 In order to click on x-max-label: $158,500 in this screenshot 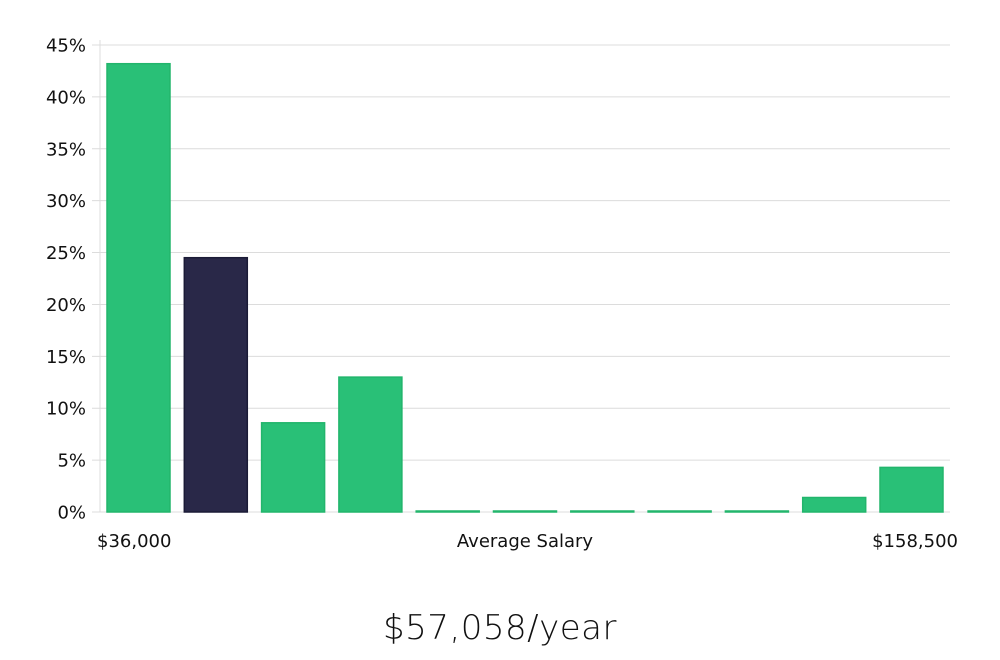, I will do `click(915, 541)`.